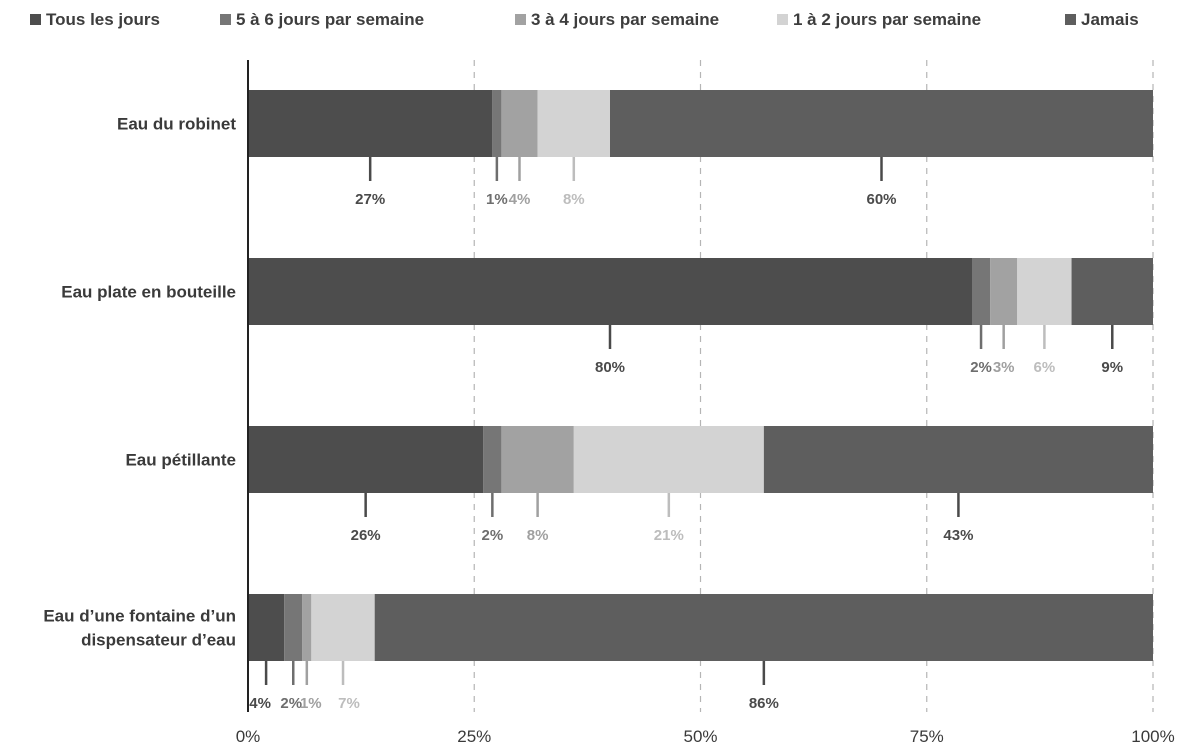 This screenshot has height=749, width=1184. I want to click on value-label: 86%, so click(764, 703).